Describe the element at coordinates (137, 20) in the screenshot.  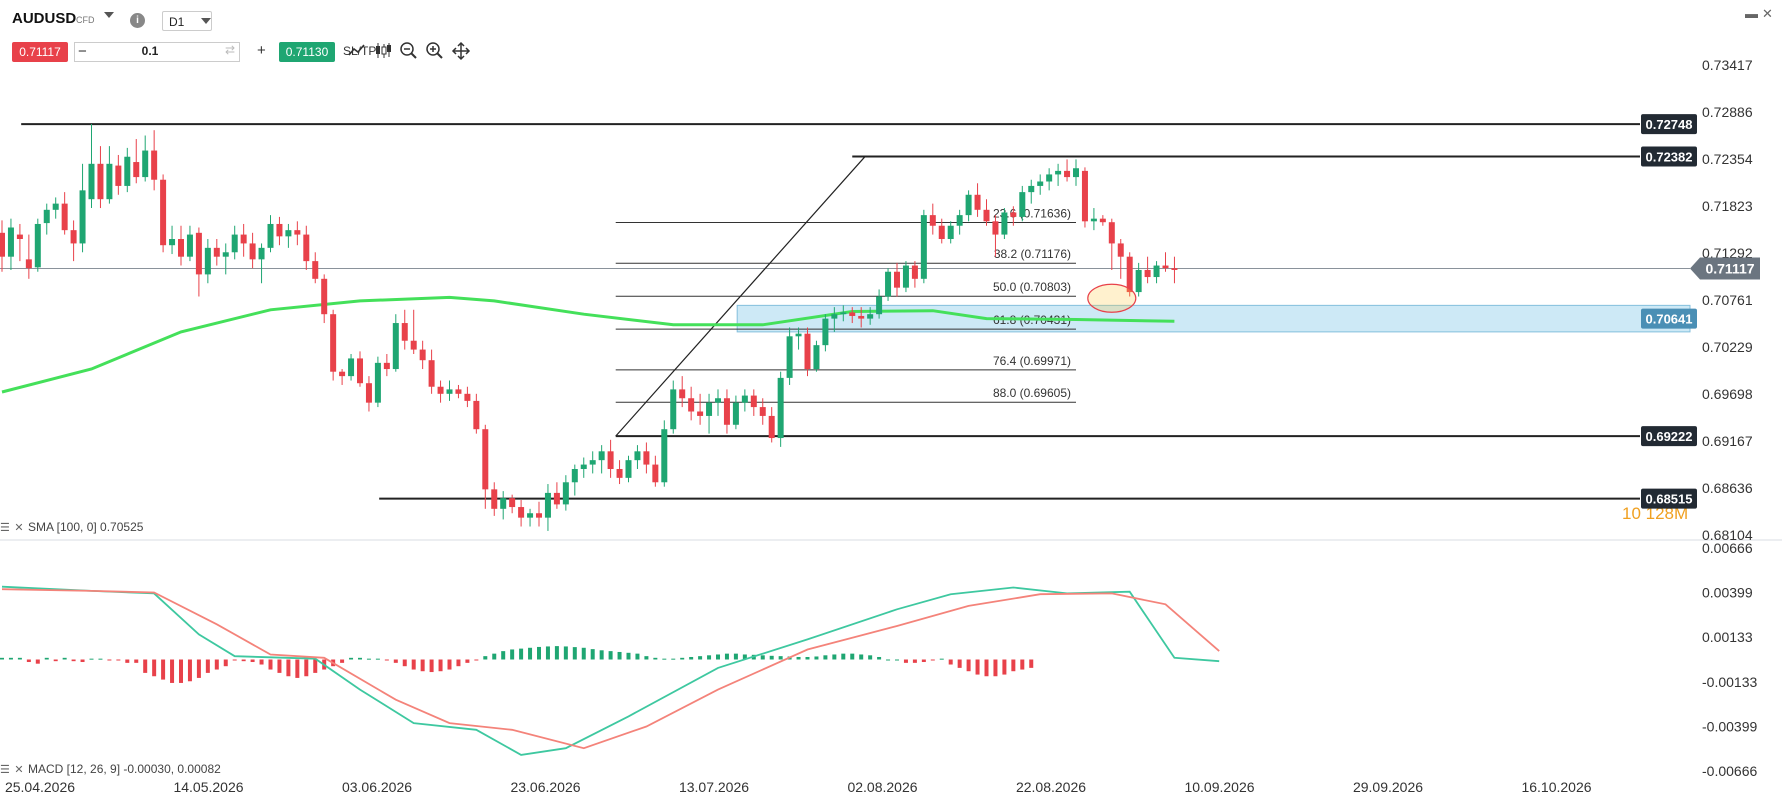
I see `info-icon: i` at that location.